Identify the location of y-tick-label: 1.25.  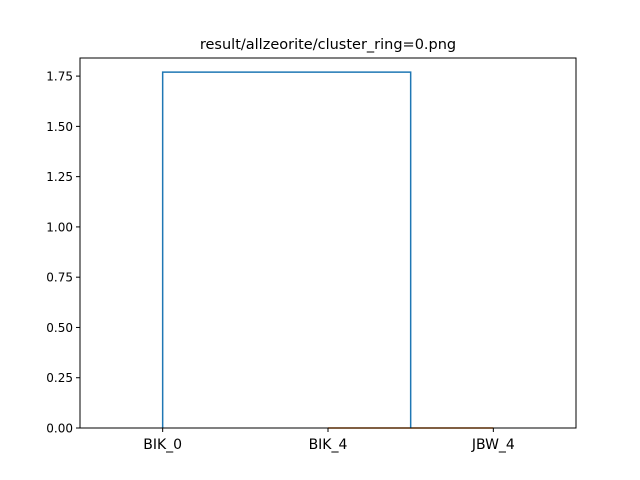
(59, 177).